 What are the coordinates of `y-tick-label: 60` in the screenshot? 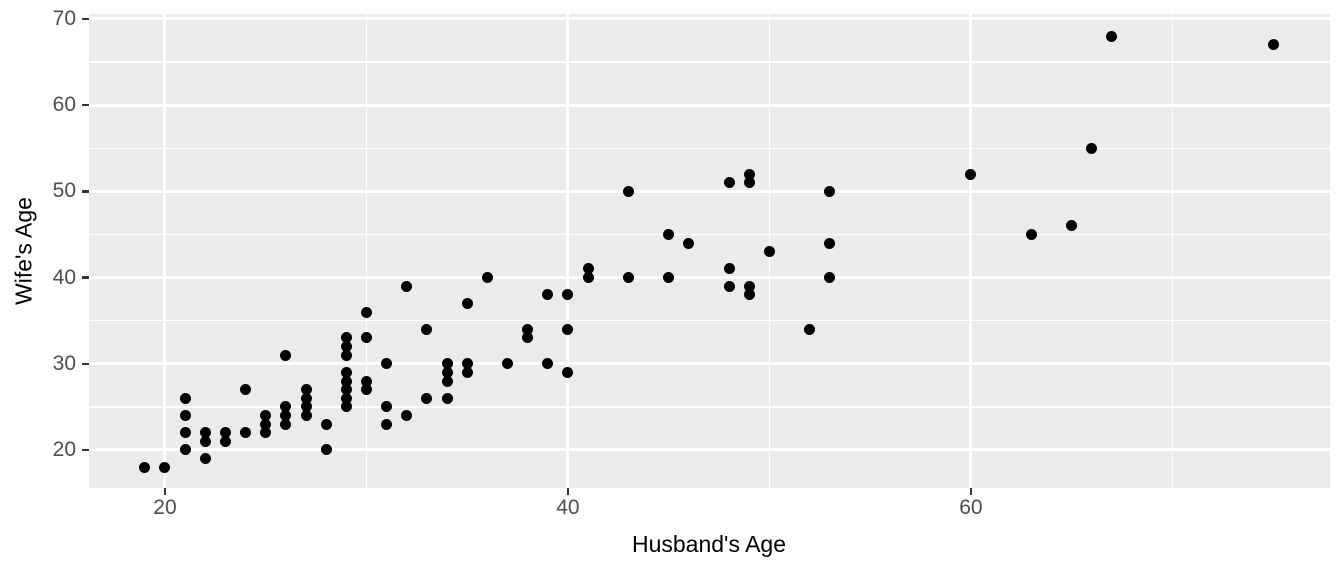 It's located at (64, 105).